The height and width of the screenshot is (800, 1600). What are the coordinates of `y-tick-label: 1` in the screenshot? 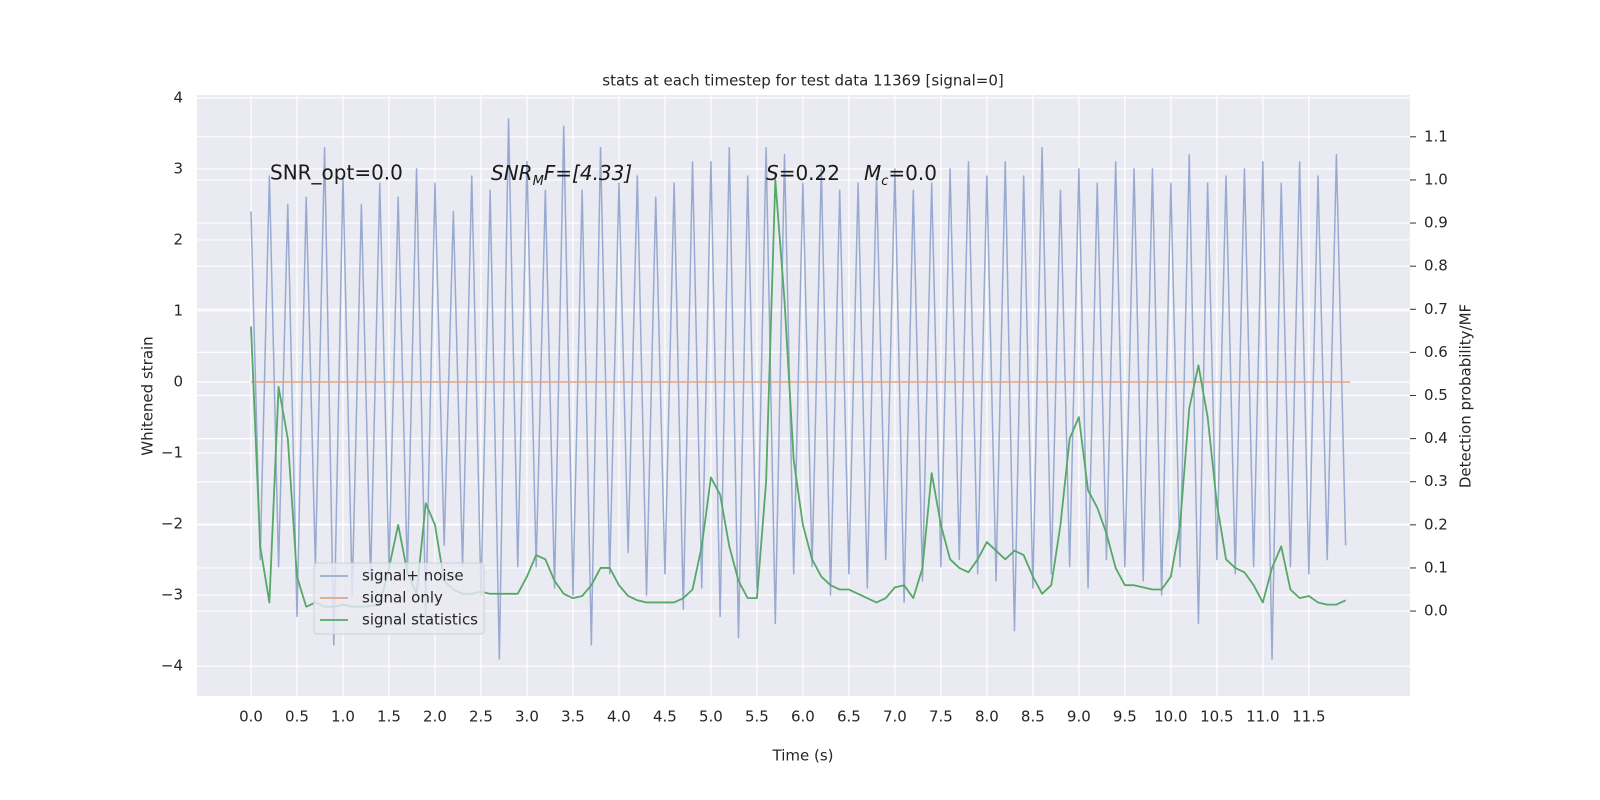 It's located at (178, 310).